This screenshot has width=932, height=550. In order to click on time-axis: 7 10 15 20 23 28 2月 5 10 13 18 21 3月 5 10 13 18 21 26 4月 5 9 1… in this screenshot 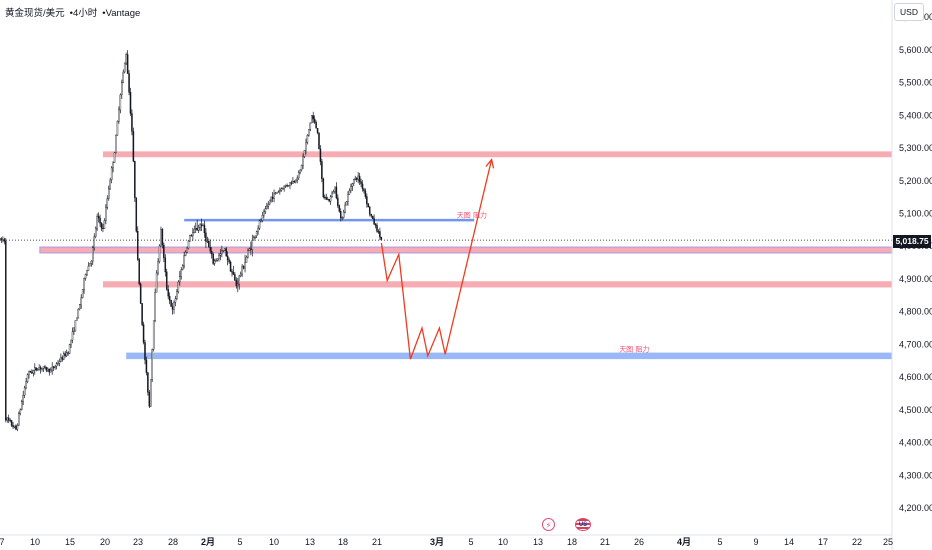, I will do `click(446, 540)`.